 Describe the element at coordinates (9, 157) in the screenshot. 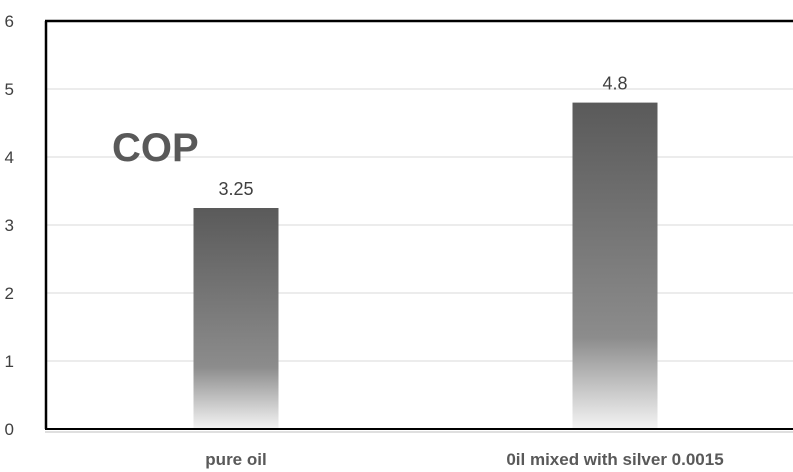

I see `y-tick-label: 4` at that location.